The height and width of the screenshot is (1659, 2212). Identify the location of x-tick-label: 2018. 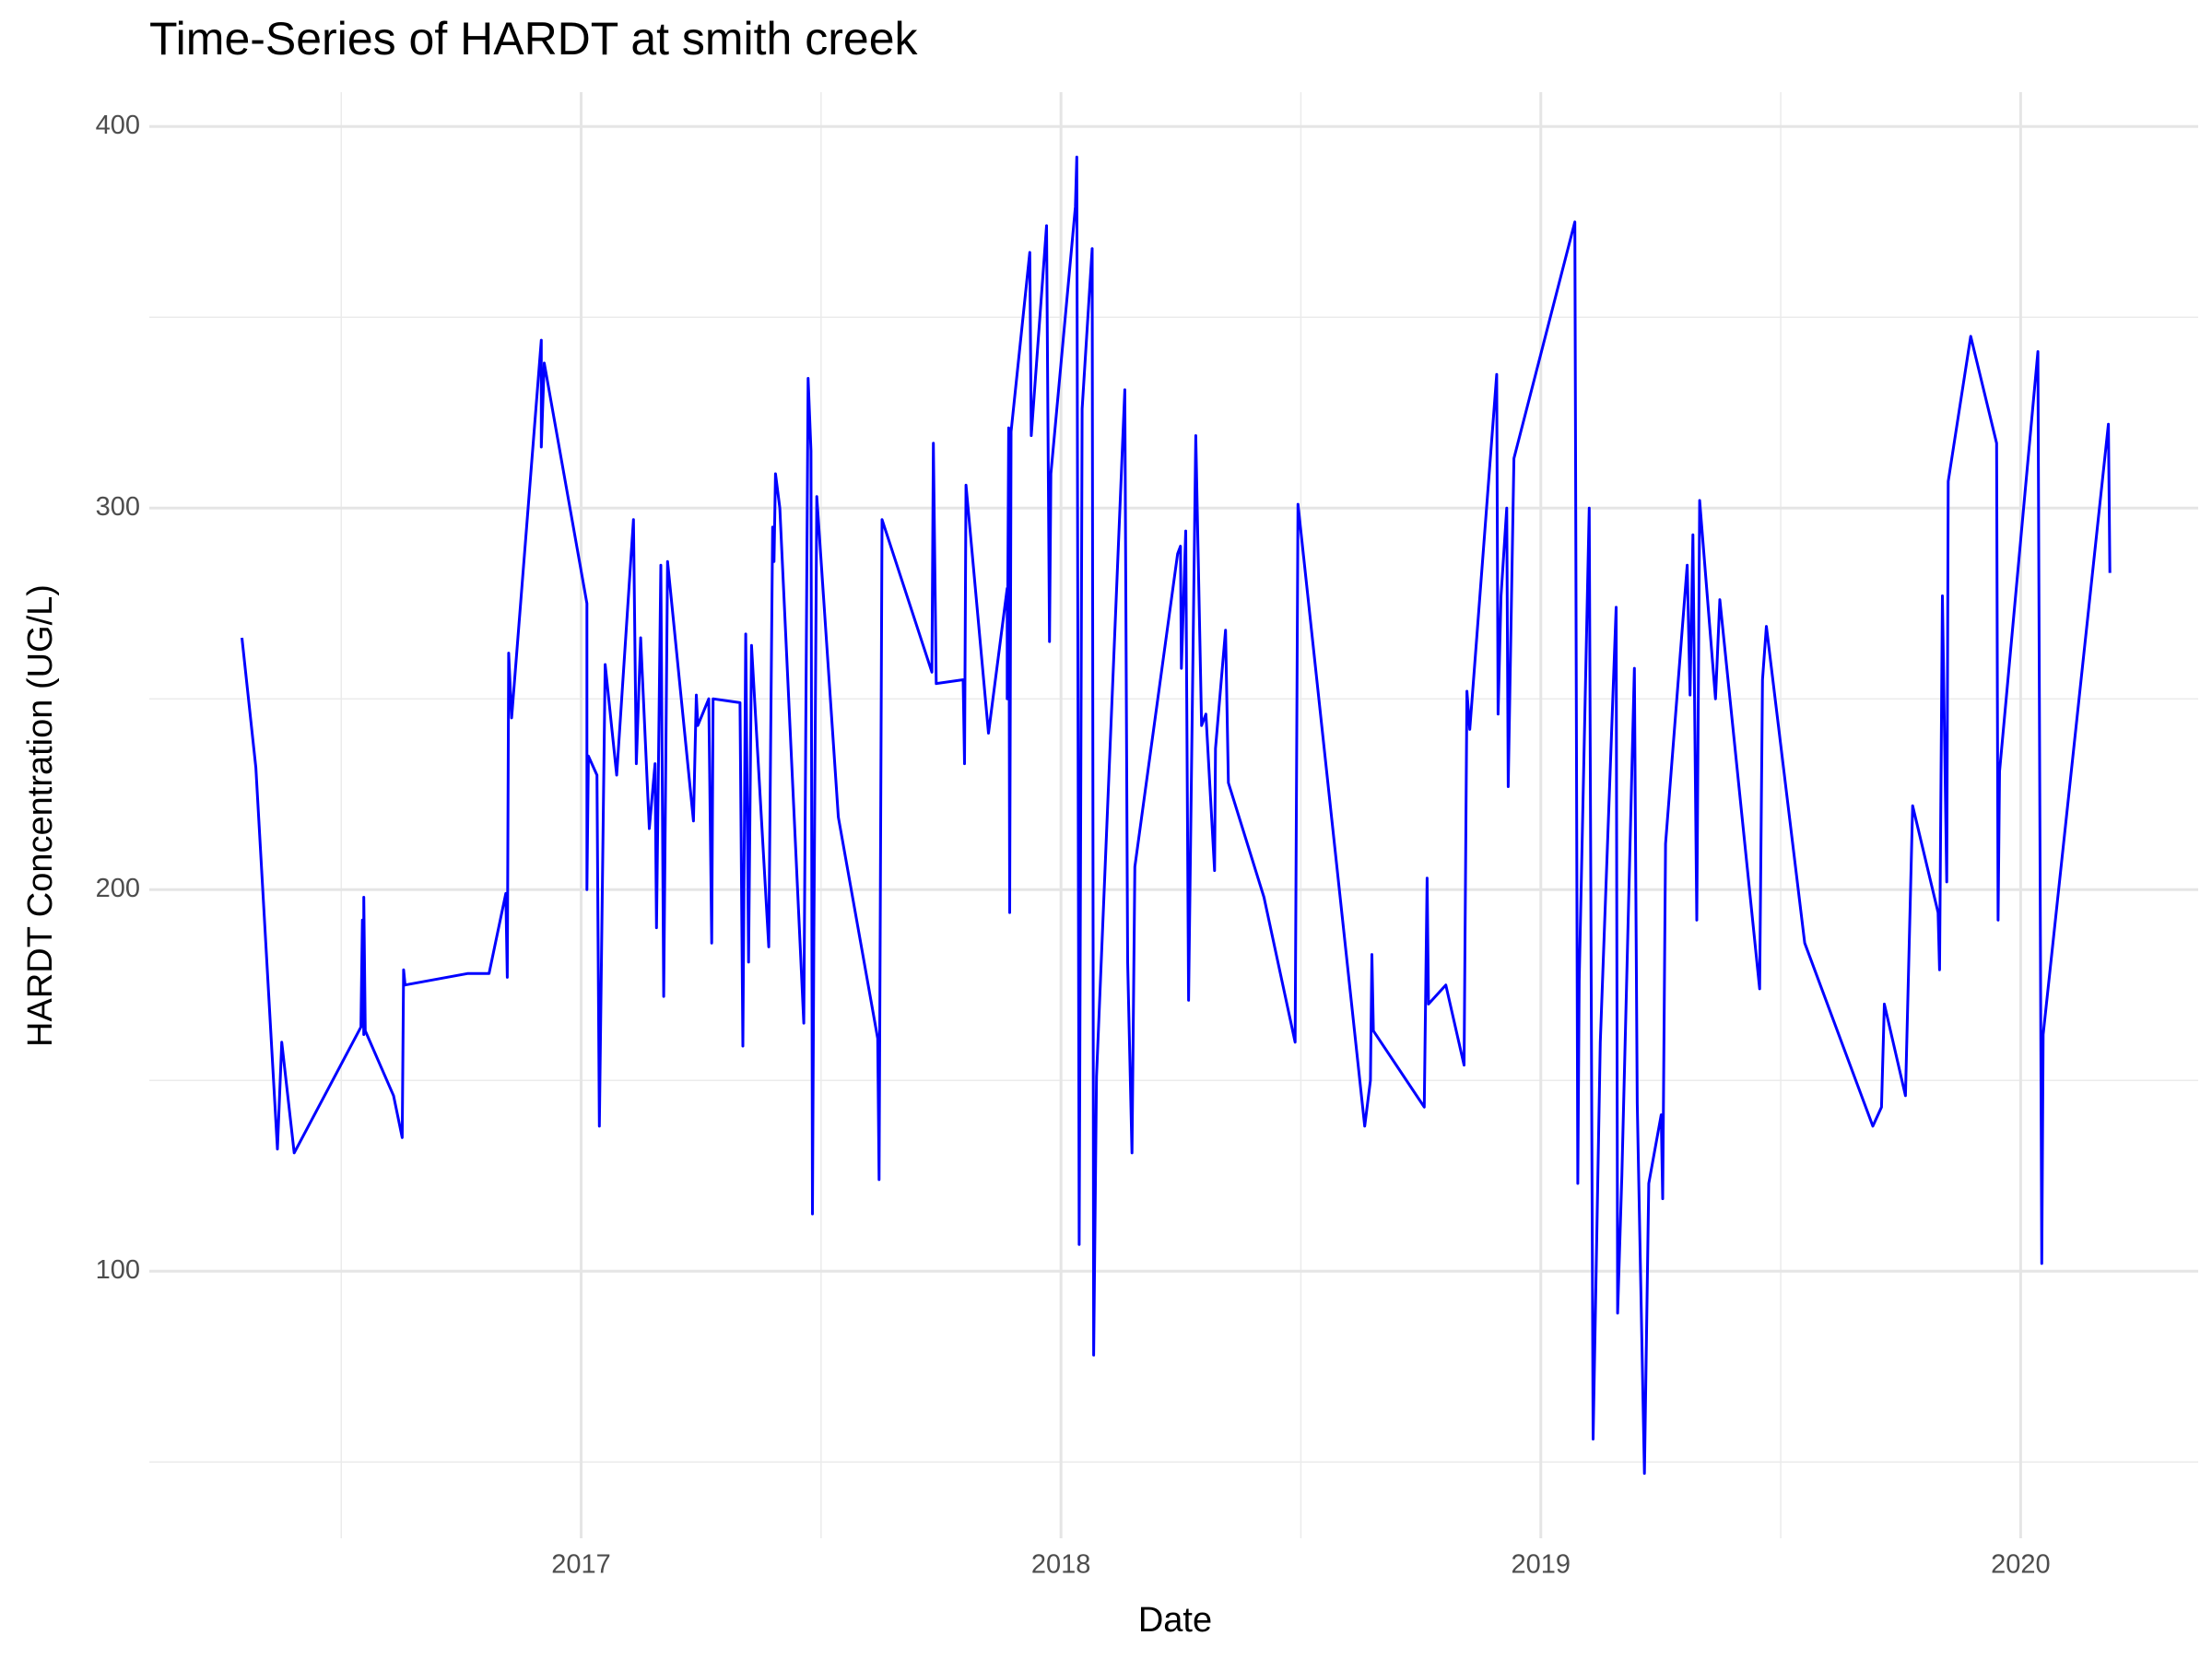
(1061, 1565).